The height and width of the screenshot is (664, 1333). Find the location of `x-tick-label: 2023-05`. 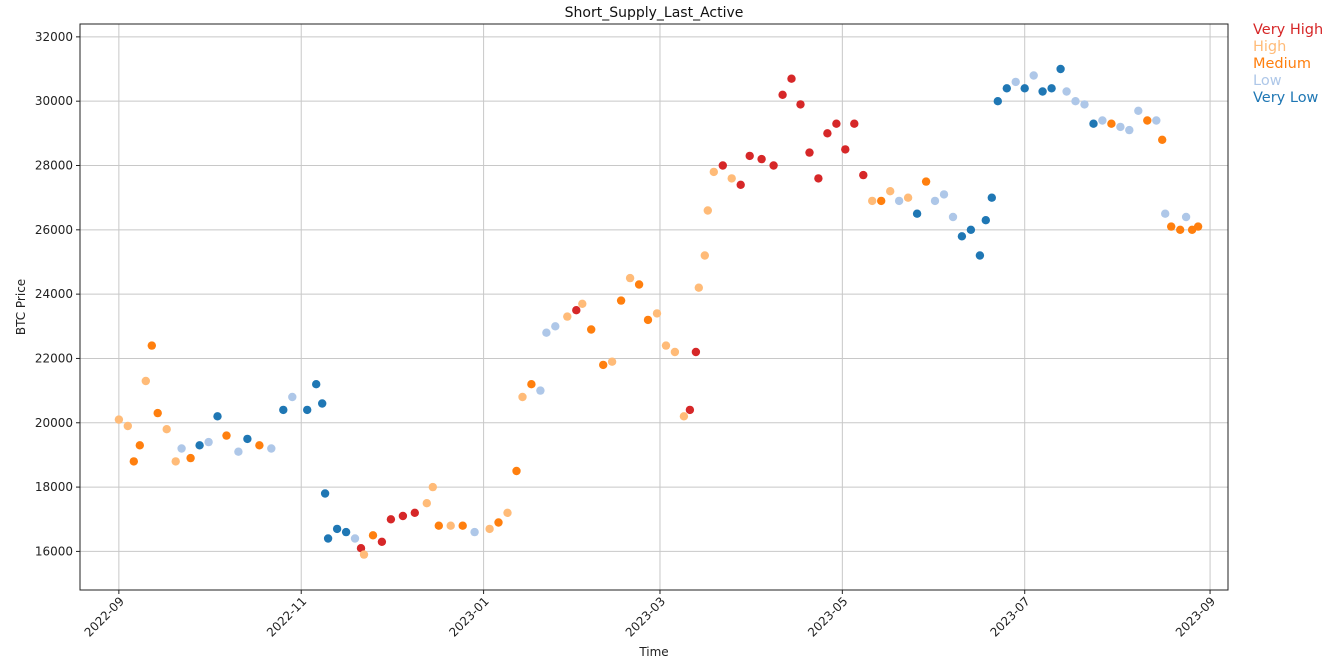

x-tick-label: 2023-05 is located at coordinates (827, 616).